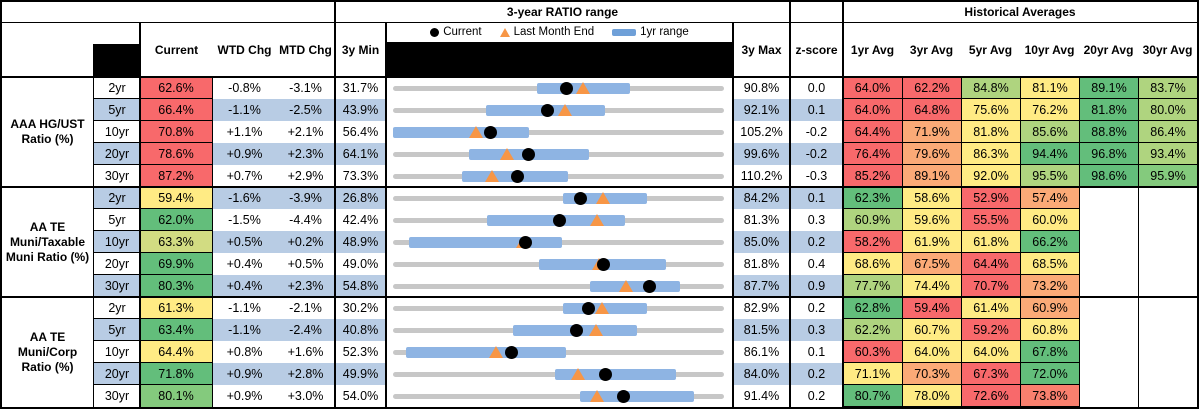 The height and width of the screenshot is (409, 1199). Describe the element at coordinates (176, 88) in the screenshot. I see `current-value-cell: 62.6%` at that location.